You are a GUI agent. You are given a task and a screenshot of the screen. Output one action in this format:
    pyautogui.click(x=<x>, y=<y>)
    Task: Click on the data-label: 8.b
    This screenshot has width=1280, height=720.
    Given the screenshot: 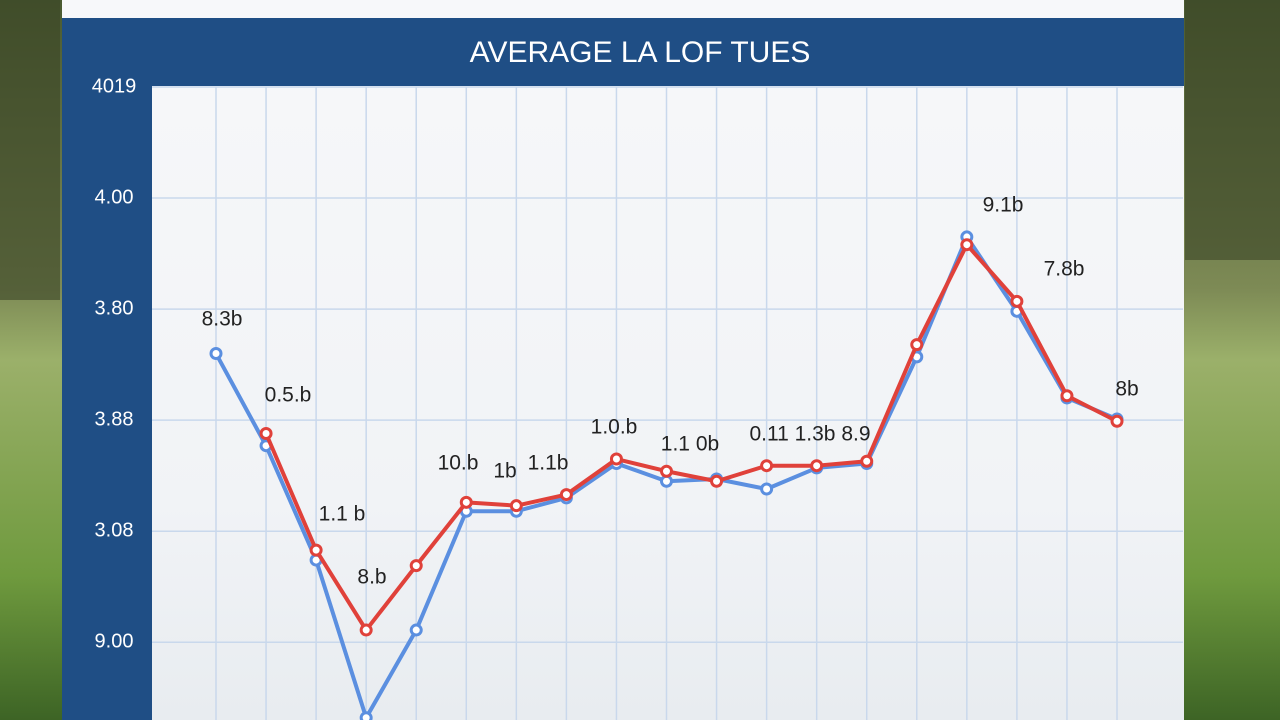 What is the action you would take?
    pyautogui.click(x=371, y=577)
    